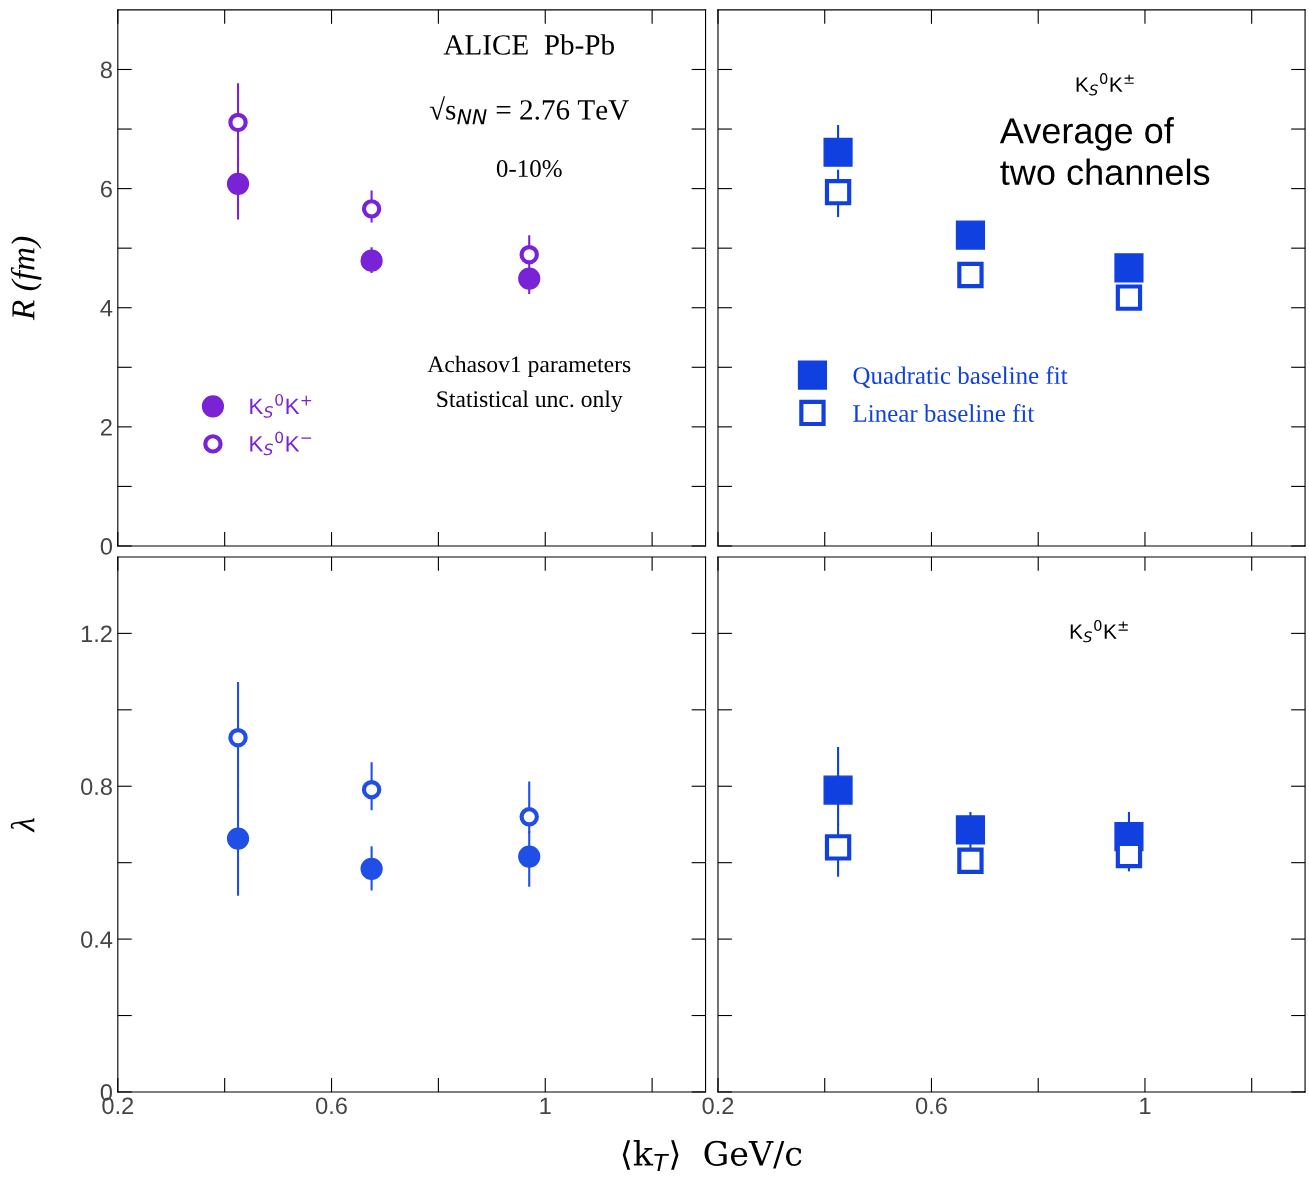 Image resolution: width=1309 pixels, height=1181 pixels. Describe the element at coordinates (26, 278) in the screenshot. I see `y-axis-title: R (fm)` at that location.